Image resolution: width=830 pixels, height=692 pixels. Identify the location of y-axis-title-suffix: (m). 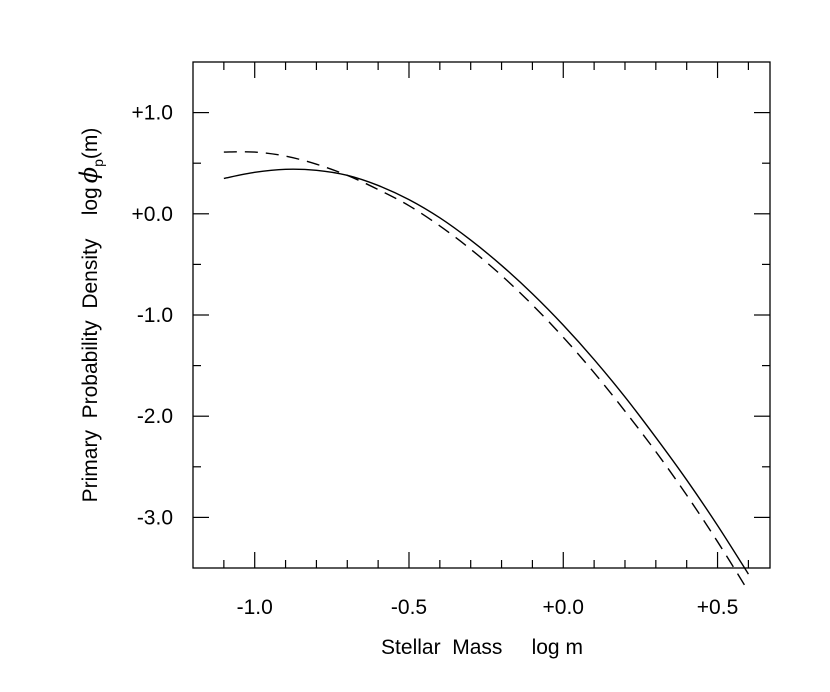
(90, 143).